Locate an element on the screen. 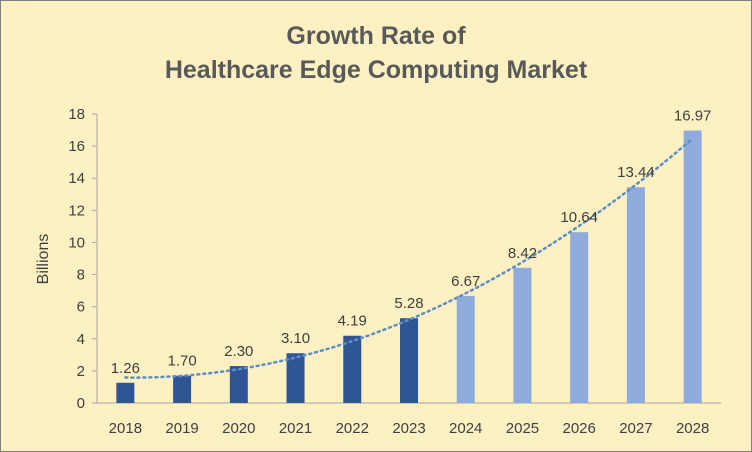 The image size is (752, 452). y-tick-label: 2 is located at coordinates (81, 371).